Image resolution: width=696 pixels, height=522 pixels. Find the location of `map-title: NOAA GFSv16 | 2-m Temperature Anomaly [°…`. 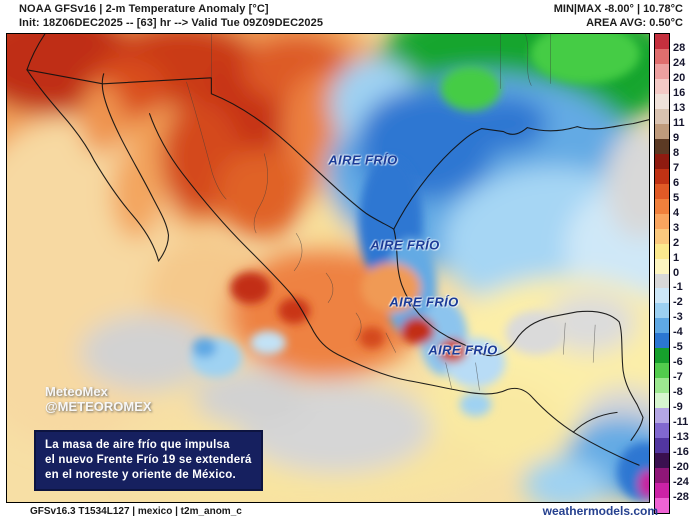

map-title: NOAA GFSv16 | 2-m Temperature Anomaly [°… is located at coordinates (144, 9).